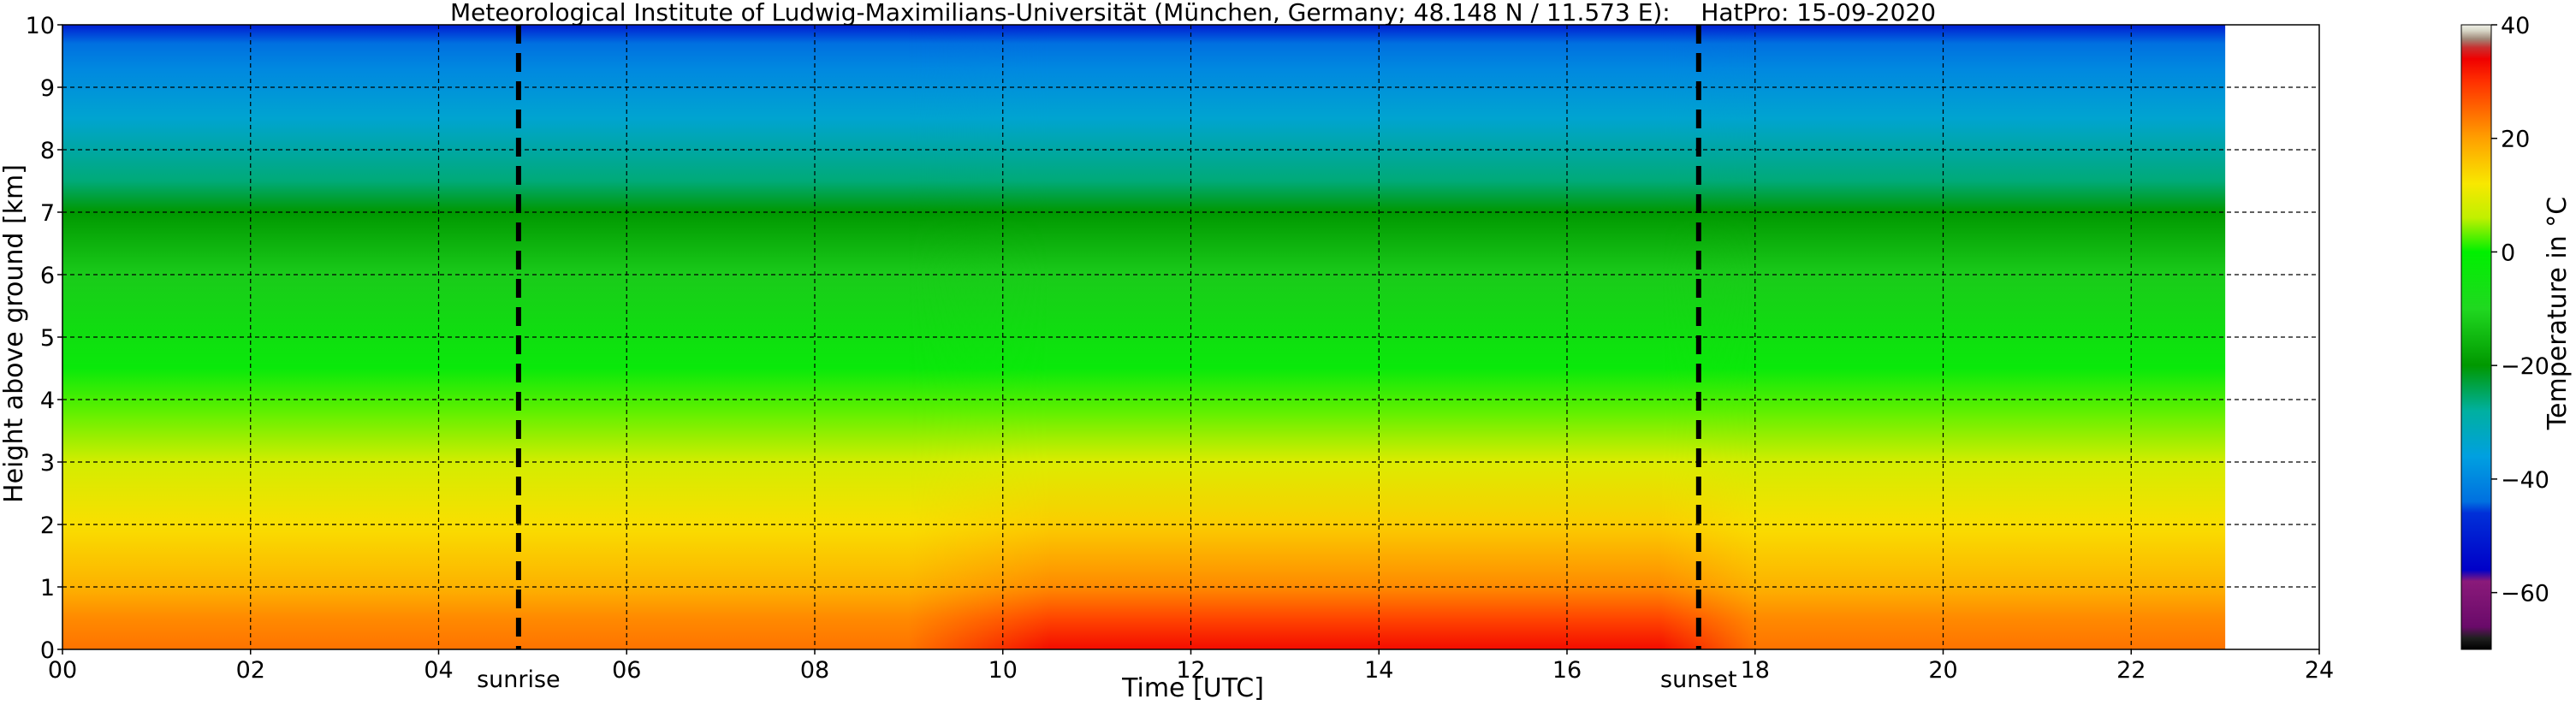 This screenshot has height=705, width=2576. Describe the element at coordinates (1698, 679) in the screenshot. I see `sunset-label: sunset` at that location.